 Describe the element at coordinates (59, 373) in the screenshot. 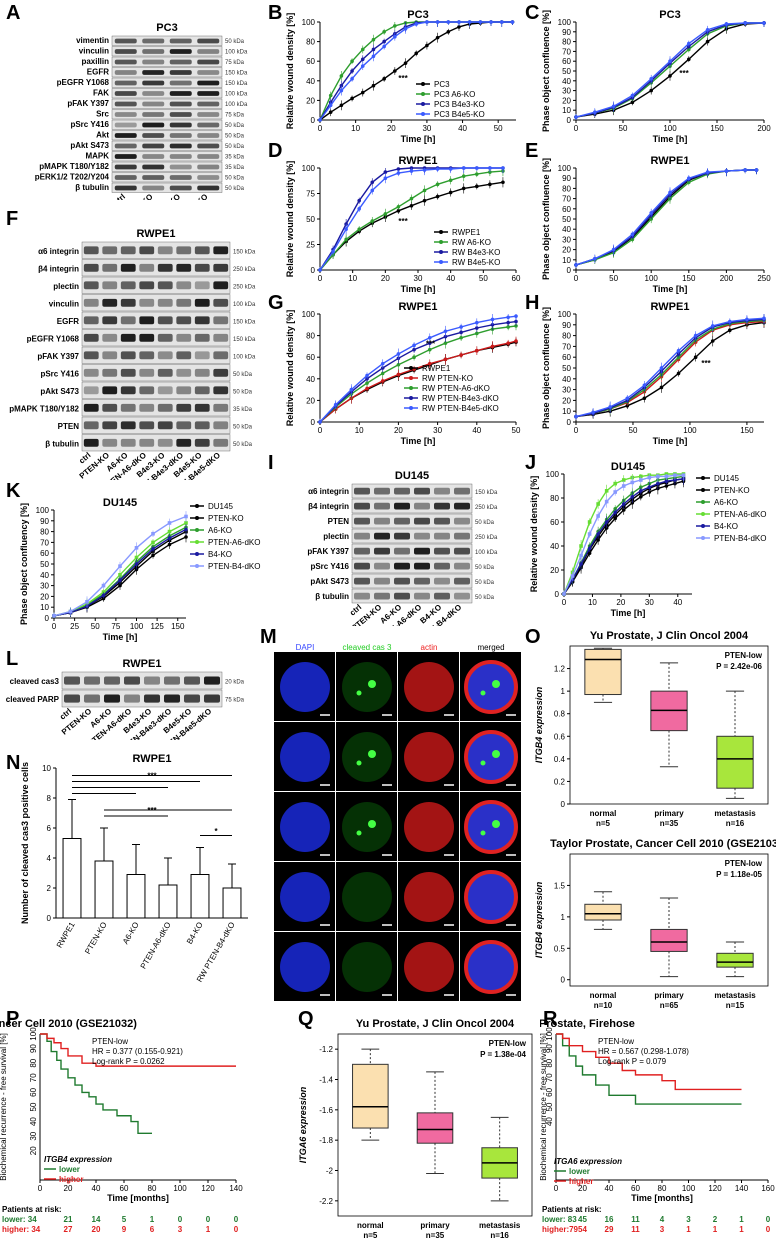

I see `blot-row-label: pSrc Y416` at that location.